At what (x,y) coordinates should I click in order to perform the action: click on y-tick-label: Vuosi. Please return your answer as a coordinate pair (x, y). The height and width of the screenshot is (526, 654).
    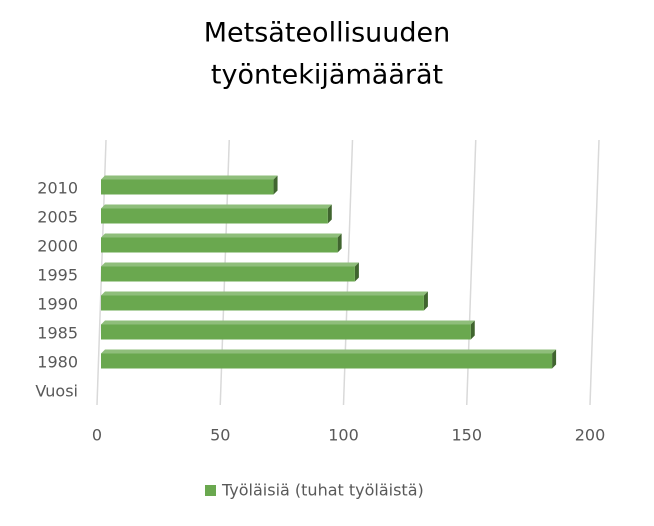
    Looking at the image, I should click on (56, 391).